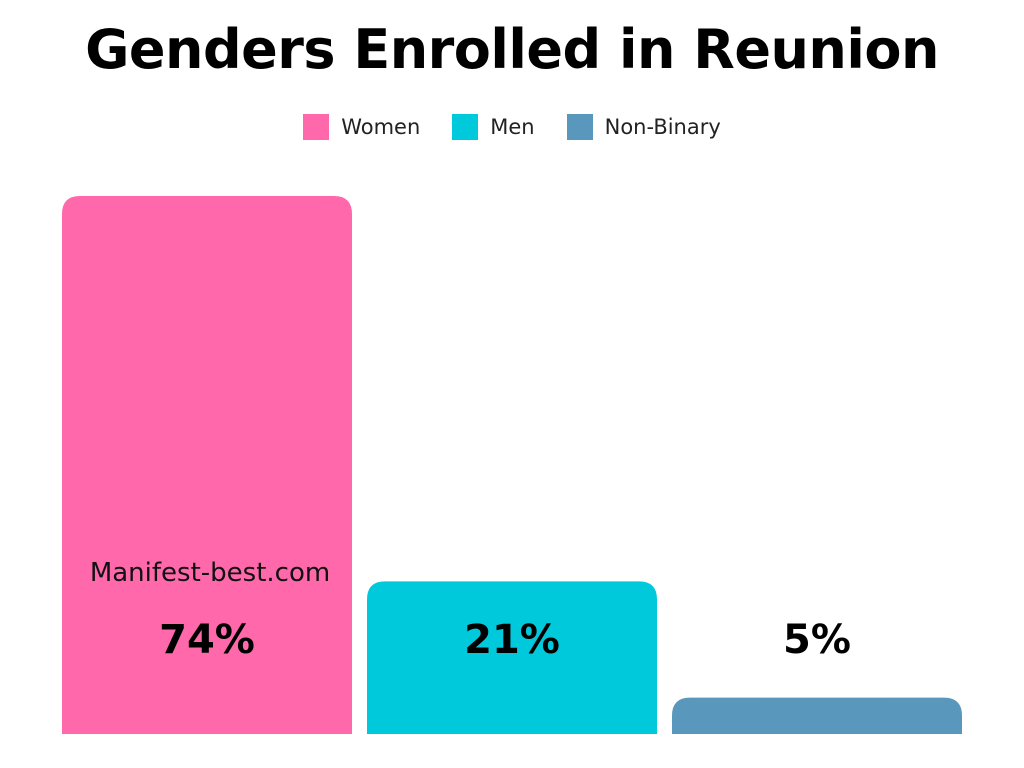  Describe the element at coordinates (512, 640) in the screenshot. I see `value-label-men: 21%` at that location.